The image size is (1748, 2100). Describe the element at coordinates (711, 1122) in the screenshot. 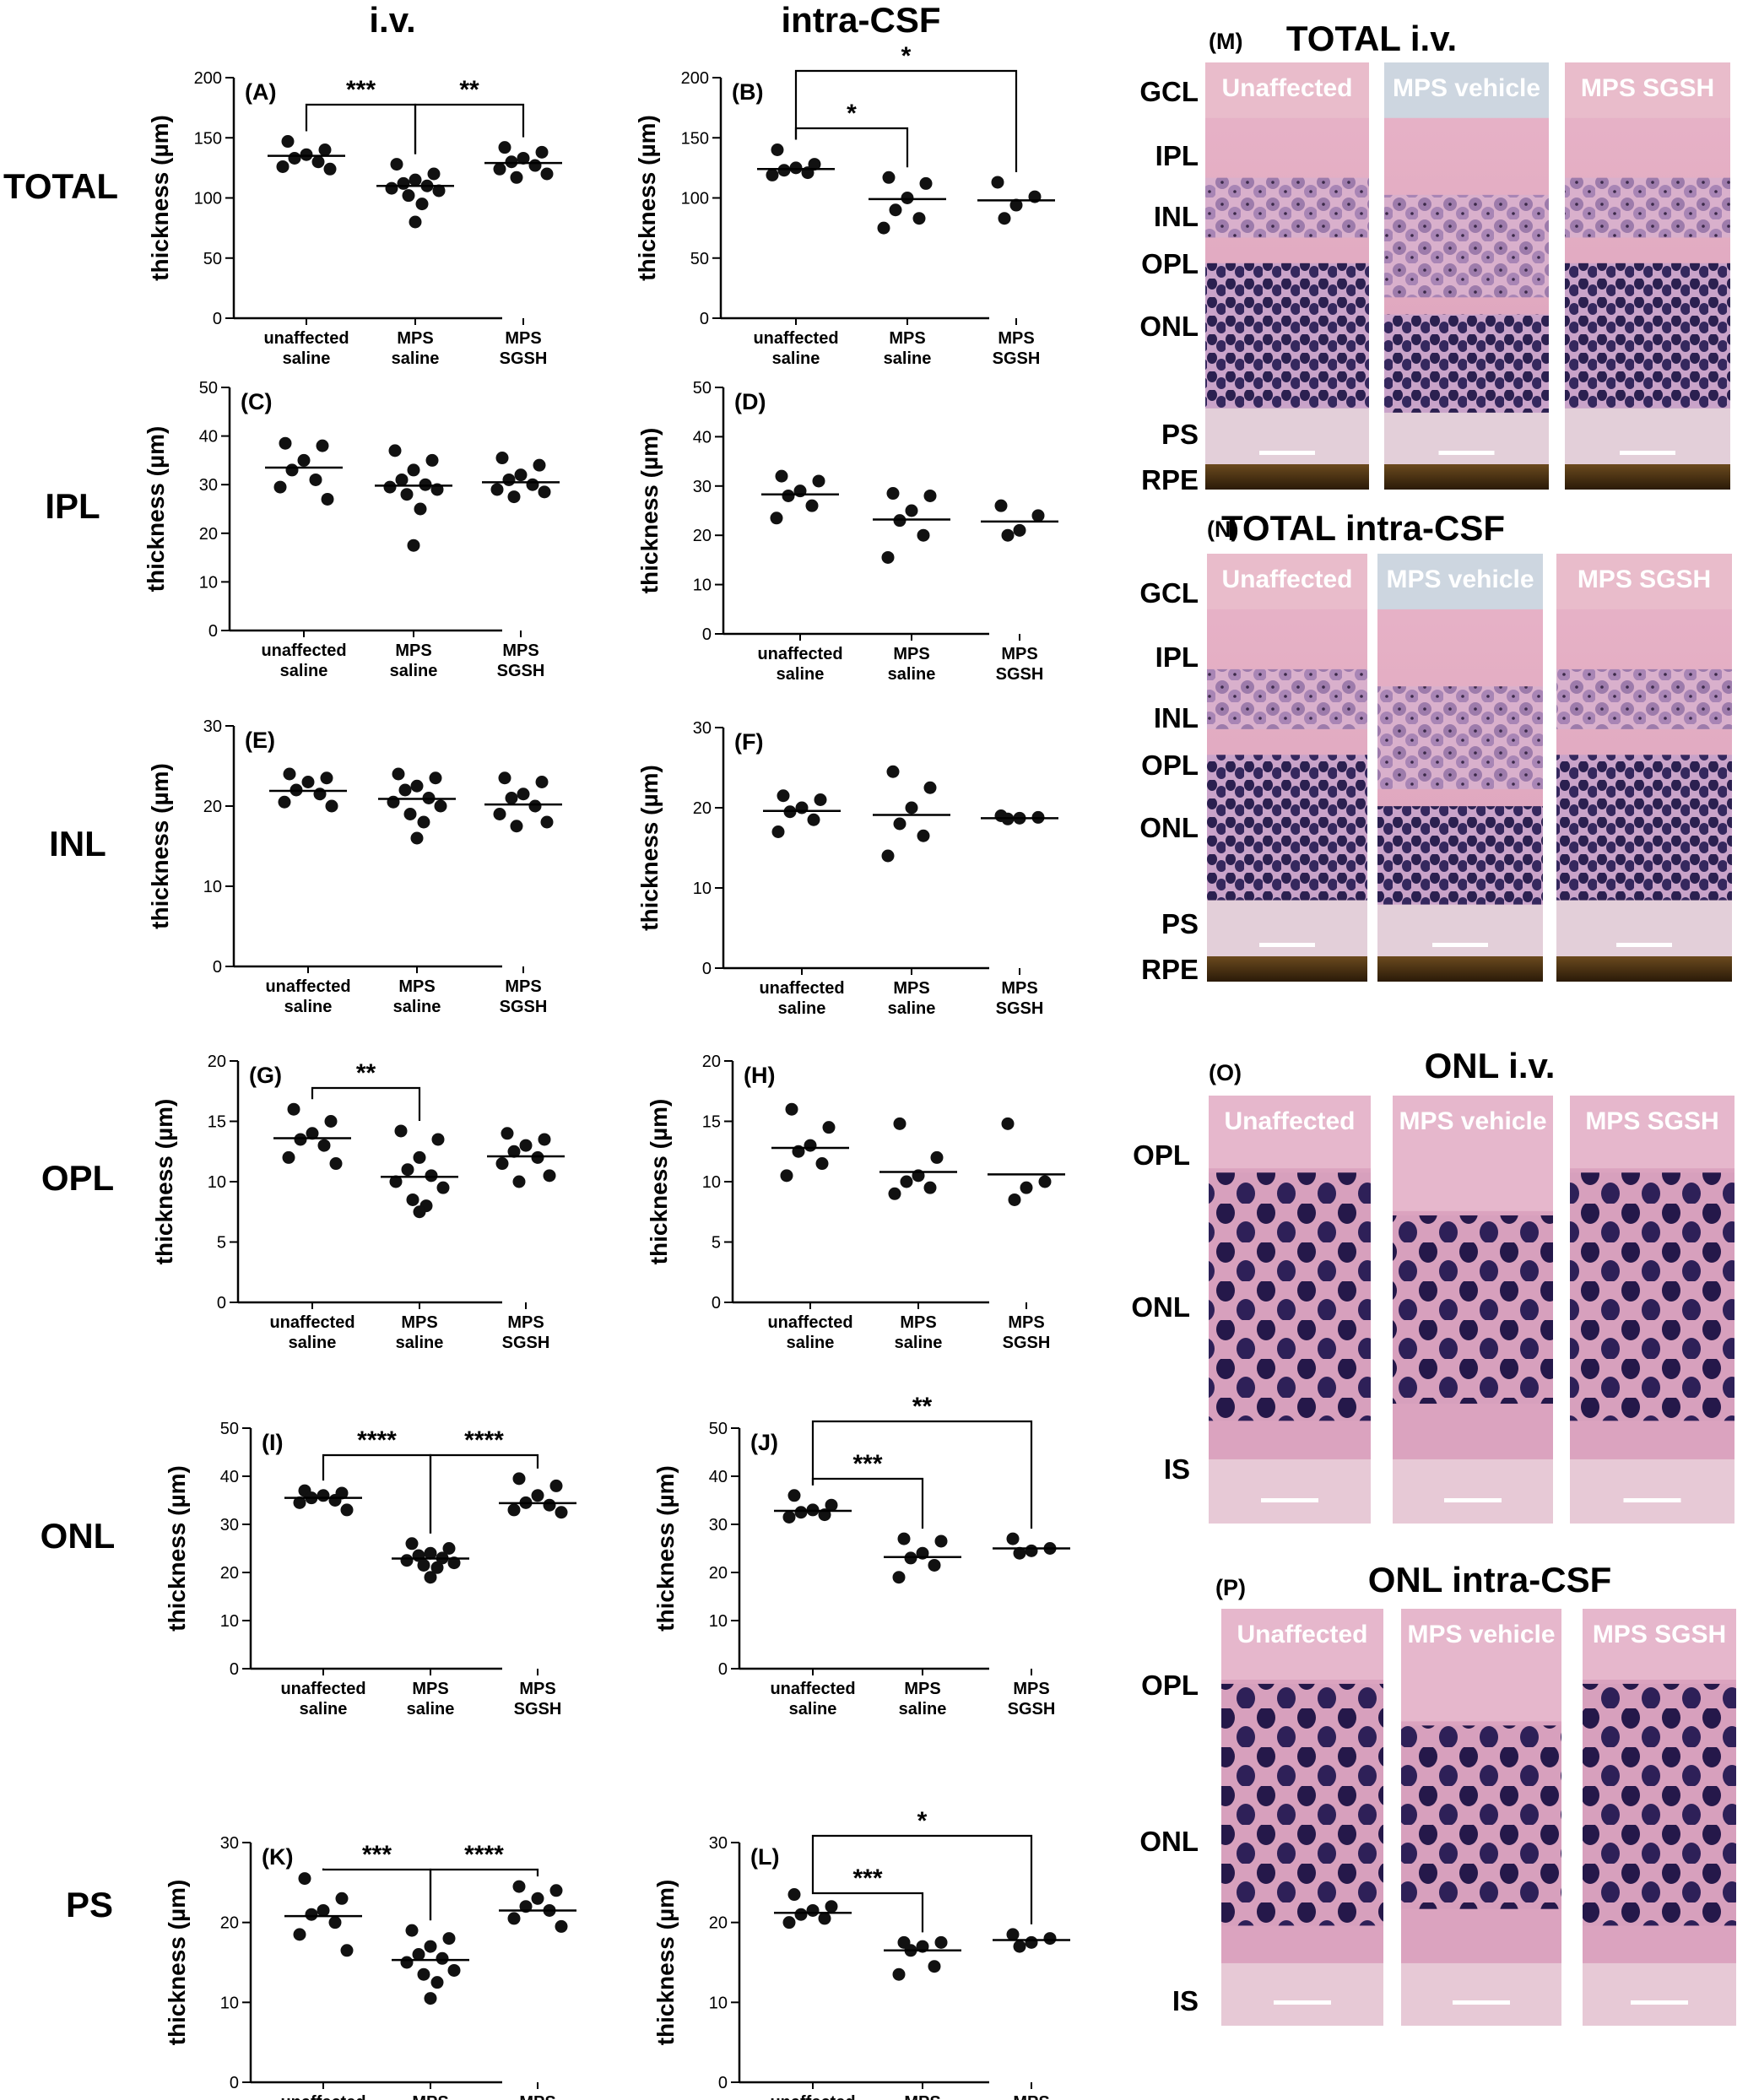

I see `y-tick-label: 15` at that location.